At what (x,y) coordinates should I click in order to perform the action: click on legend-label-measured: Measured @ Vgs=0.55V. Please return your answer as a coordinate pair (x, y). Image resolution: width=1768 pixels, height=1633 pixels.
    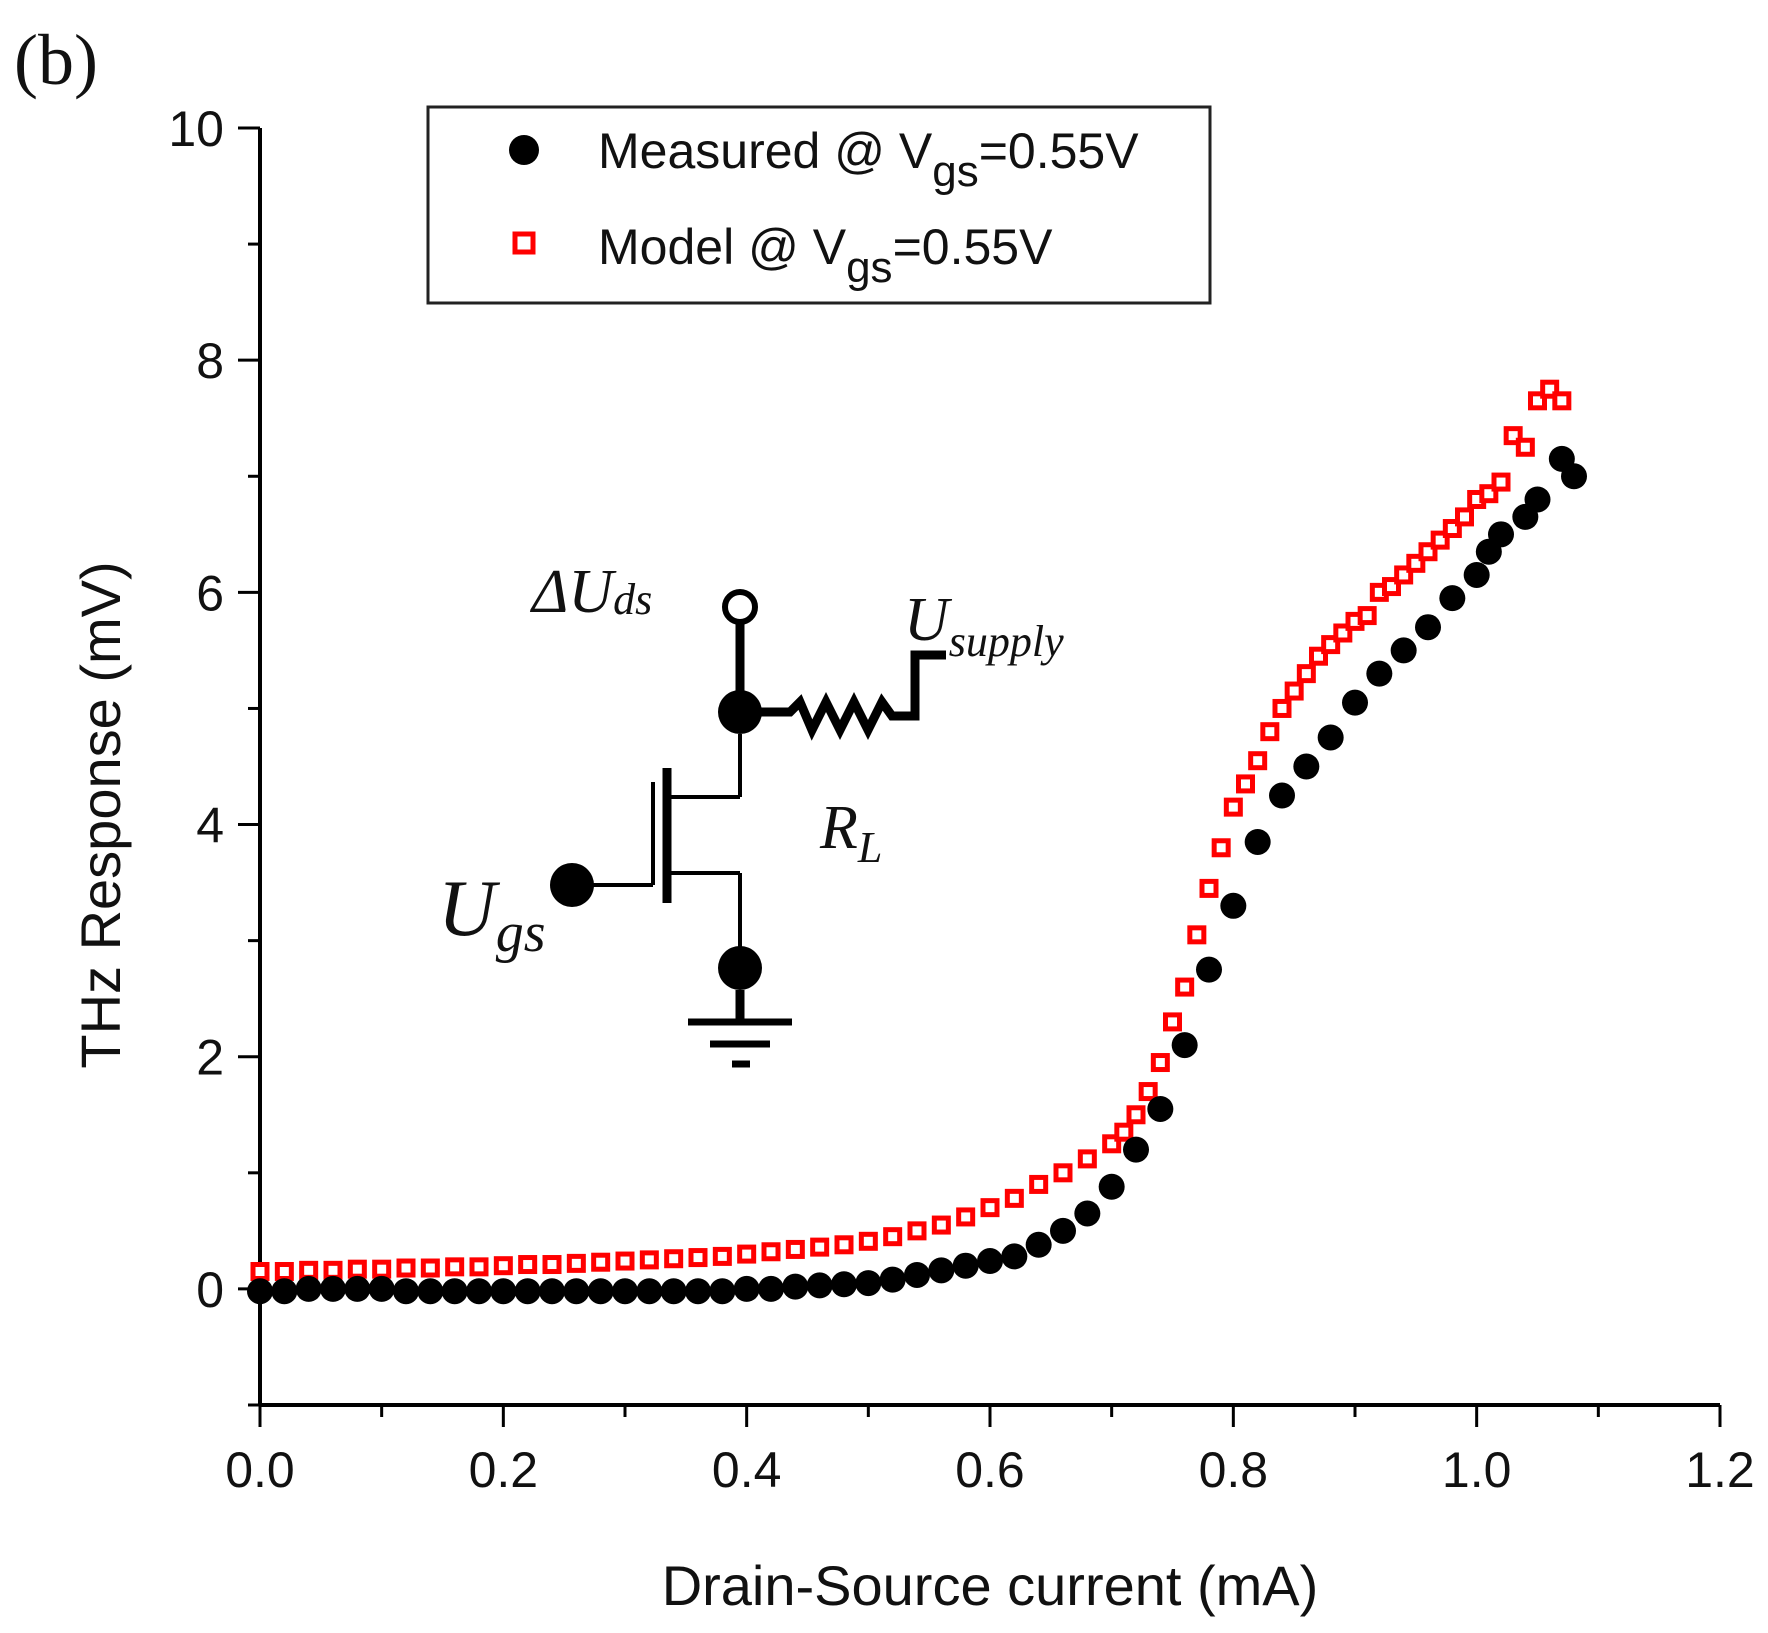
    Looking at the image, I should click on (868, 159).